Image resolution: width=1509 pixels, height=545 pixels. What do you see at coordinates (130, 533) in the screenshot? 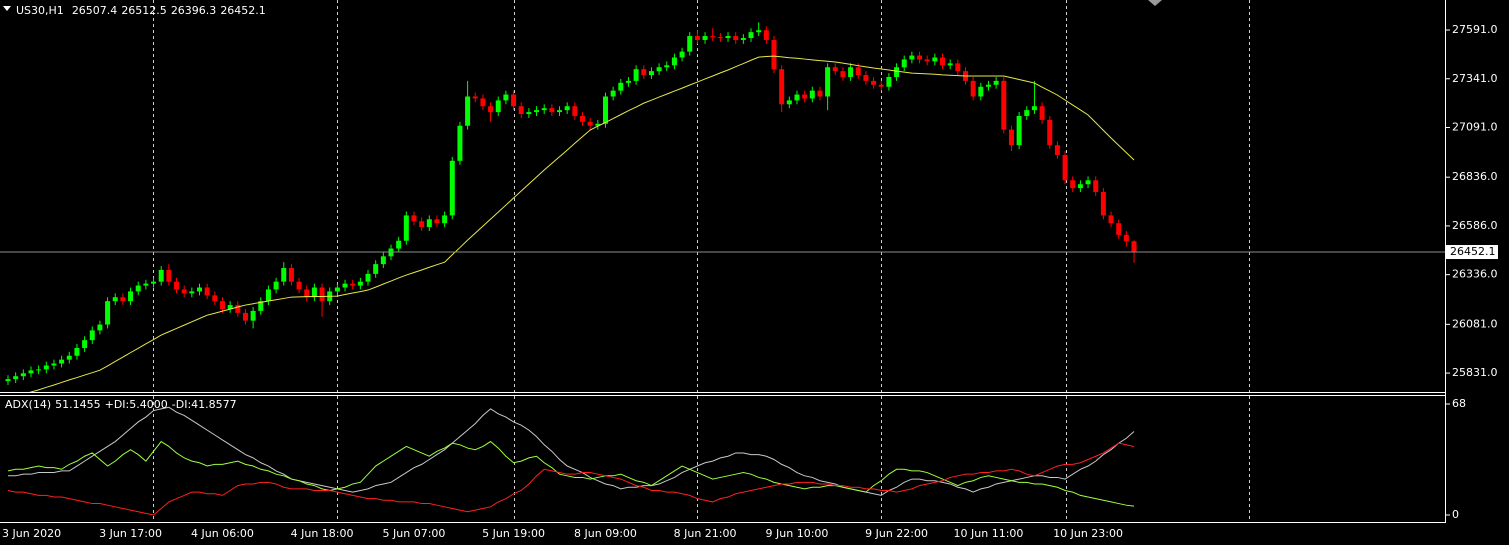
I see `x-tick-label: 3 Jun 17:00` at bounding box center [130, 533].